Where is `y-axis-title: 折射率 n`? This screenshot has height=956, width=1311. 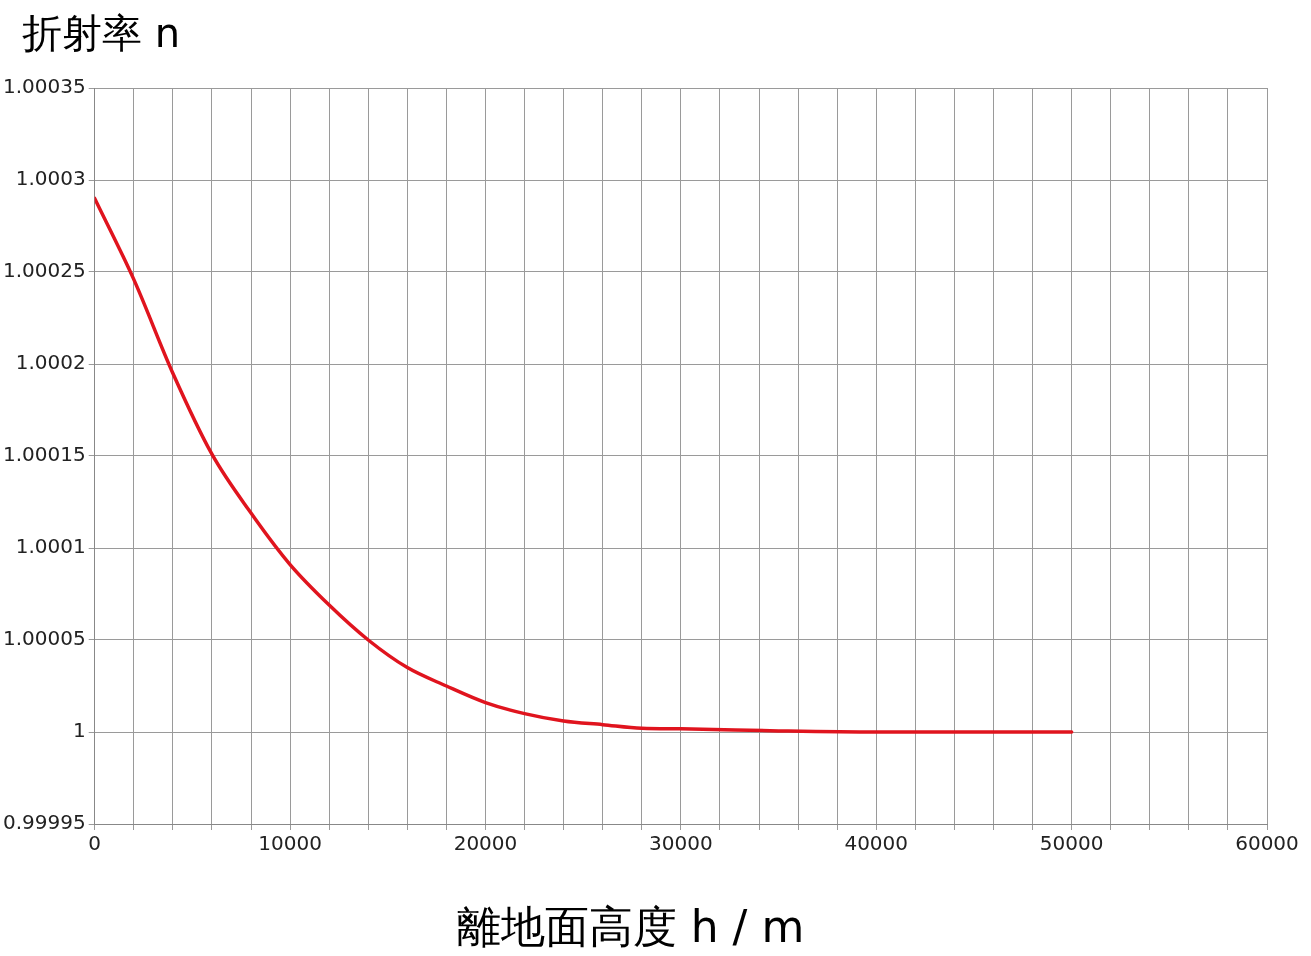 y-axis-title: 折射率 n is located at coordinates (101, 33).